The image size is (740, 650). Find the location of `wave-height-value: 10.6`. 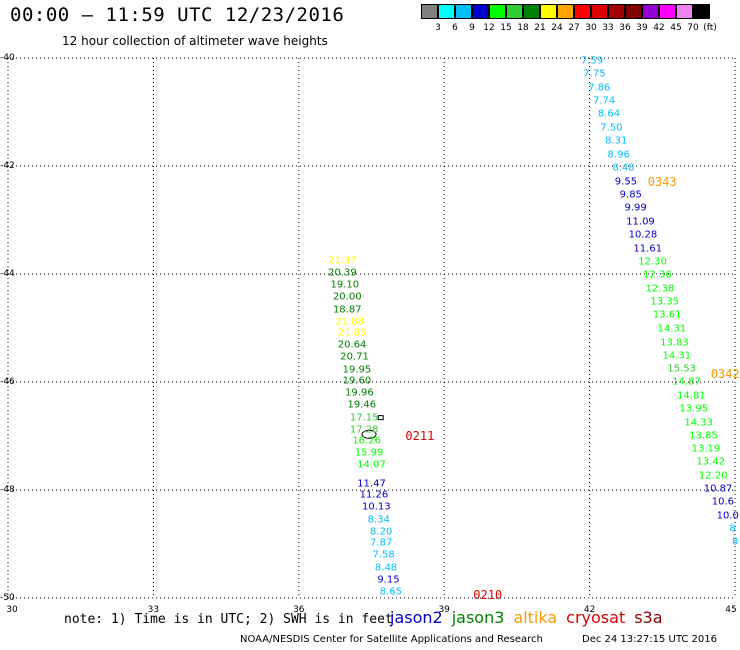

wave-height-value: 10.6 is located at coordinates (723, 502).